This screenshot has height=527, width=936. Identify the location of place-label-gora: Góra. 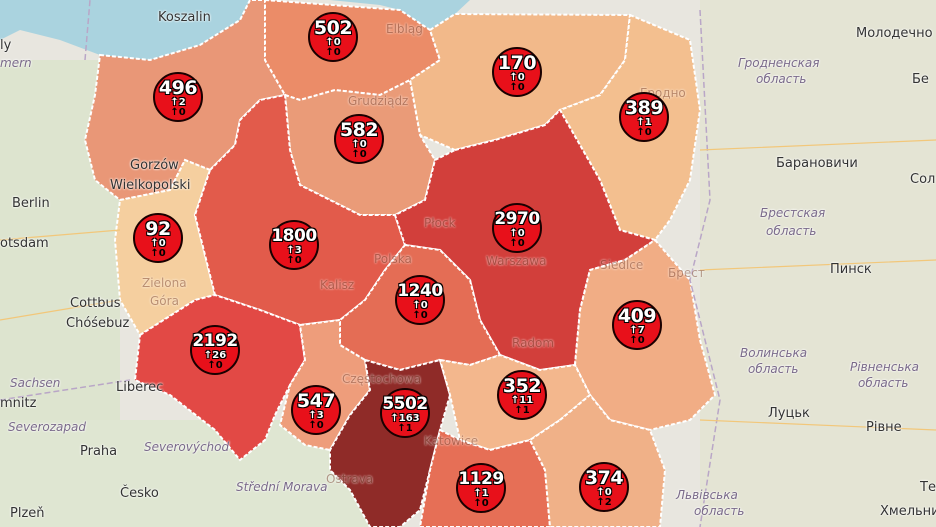
(164, 301).